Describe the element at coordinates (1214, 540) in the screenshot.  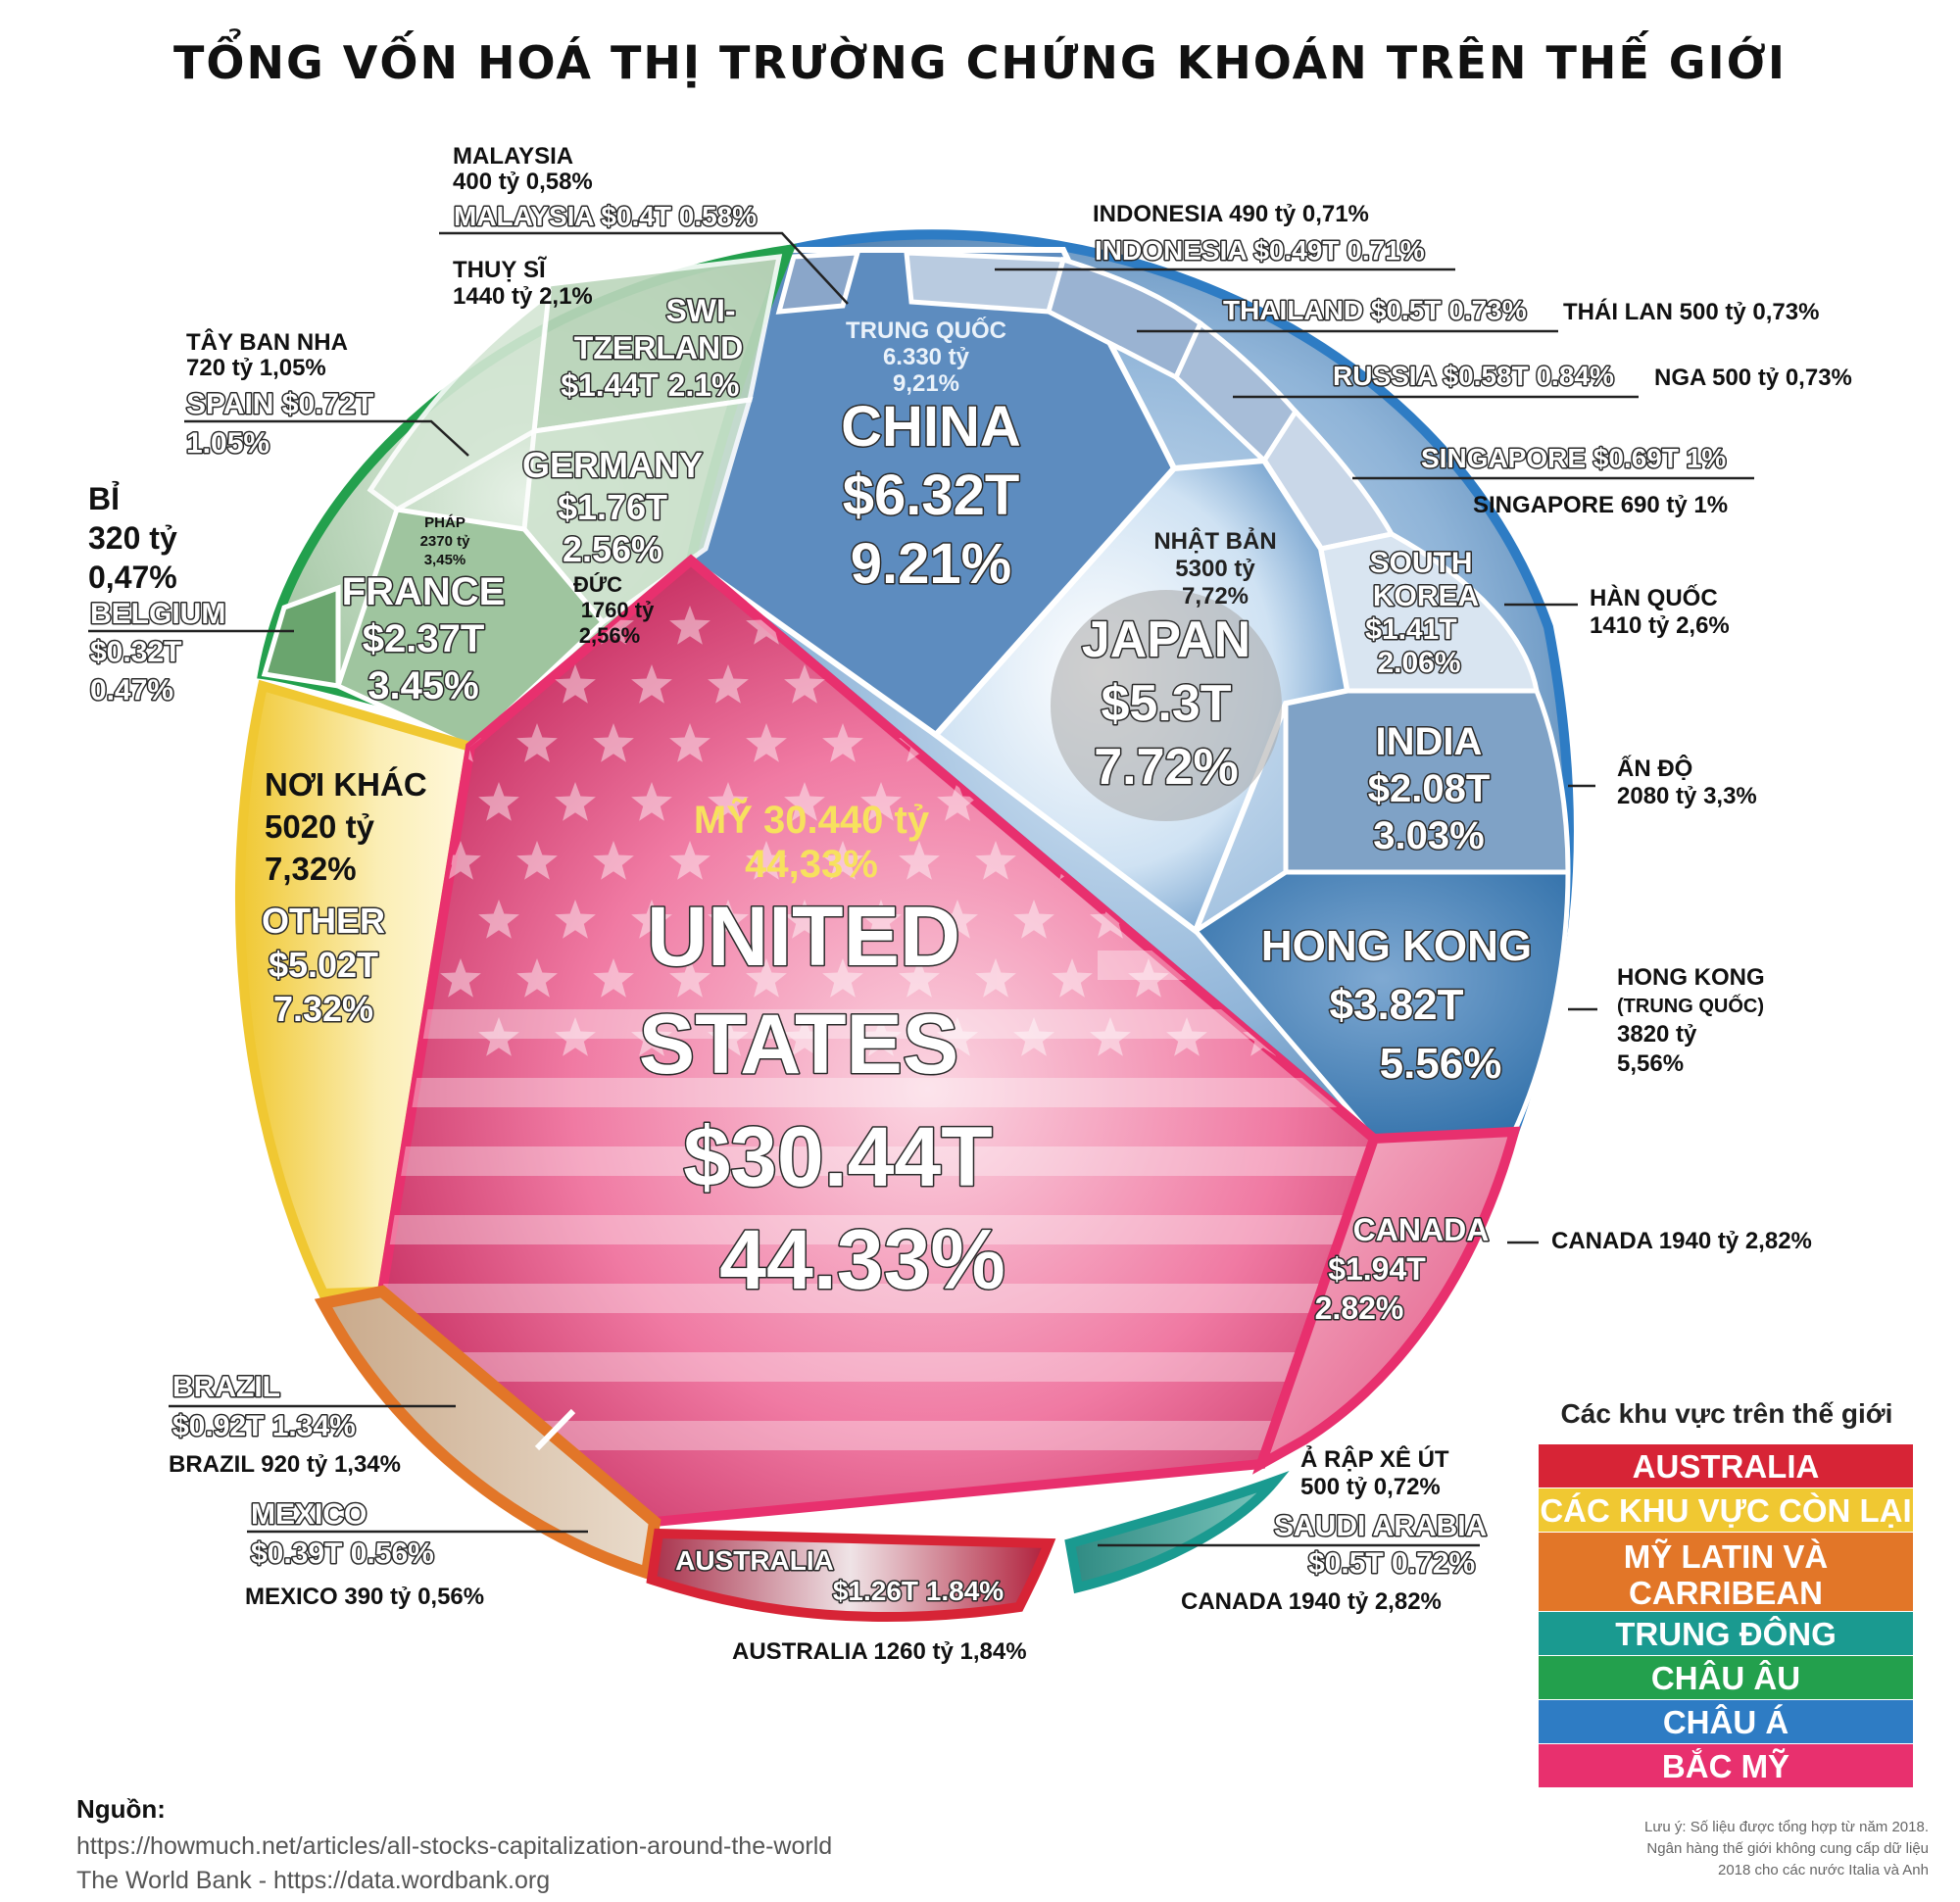
I see `japan-viet-name: NHẬT BẢN` at that location.